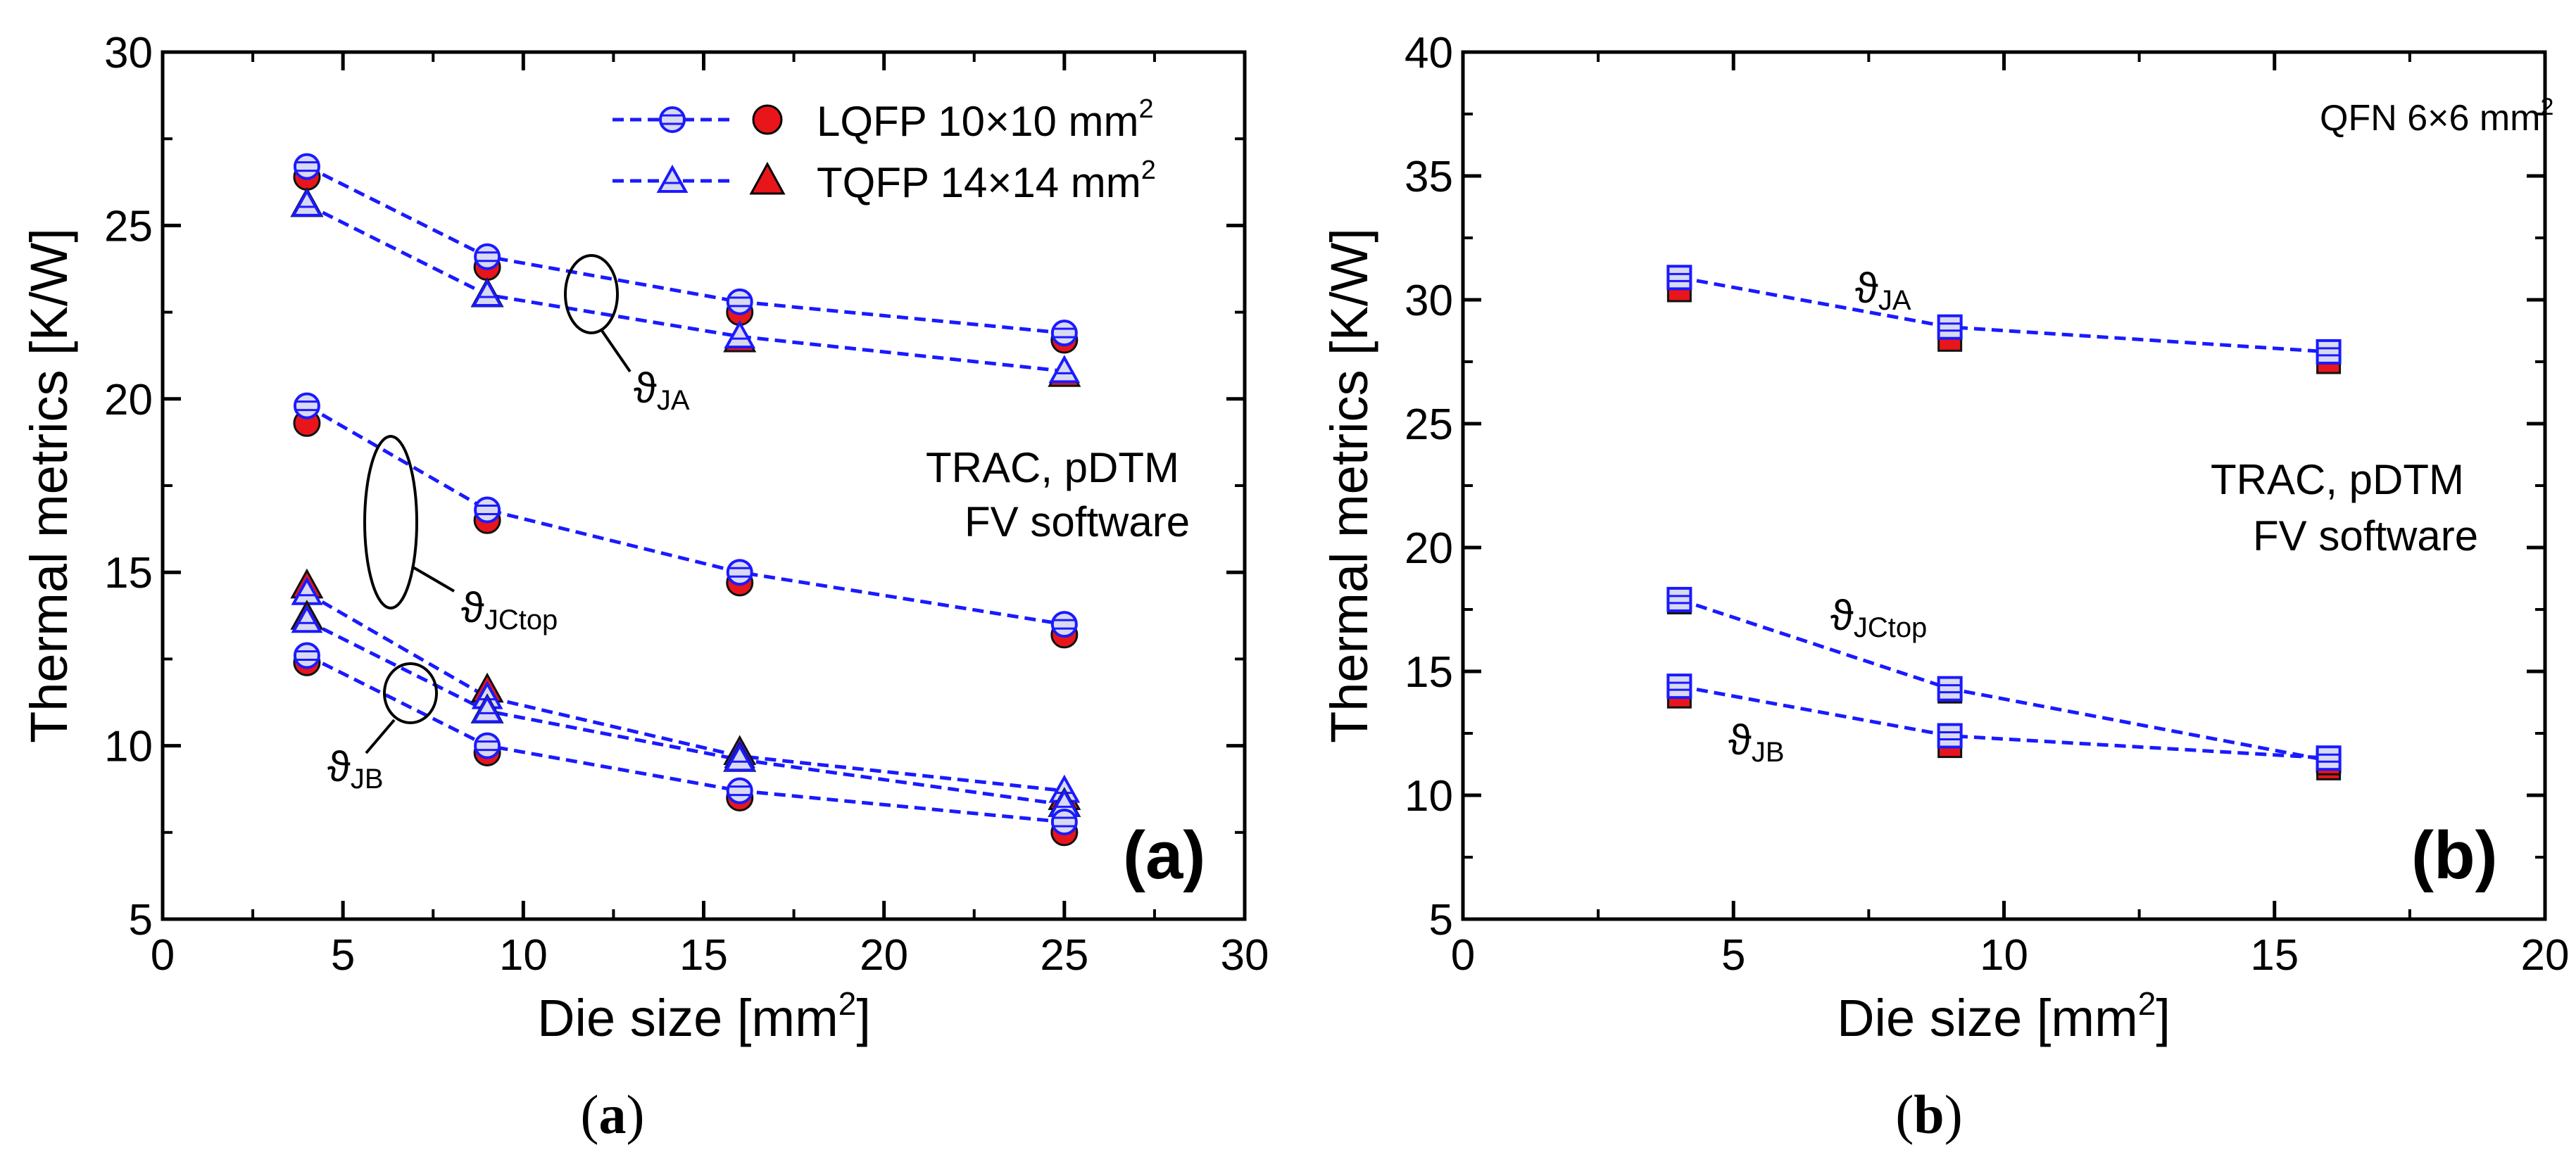  Describe the element at coordinates (986, 119) in the screenshot. I see `legend-label-lqfp: LQFP 10×10 mm2` at that location.